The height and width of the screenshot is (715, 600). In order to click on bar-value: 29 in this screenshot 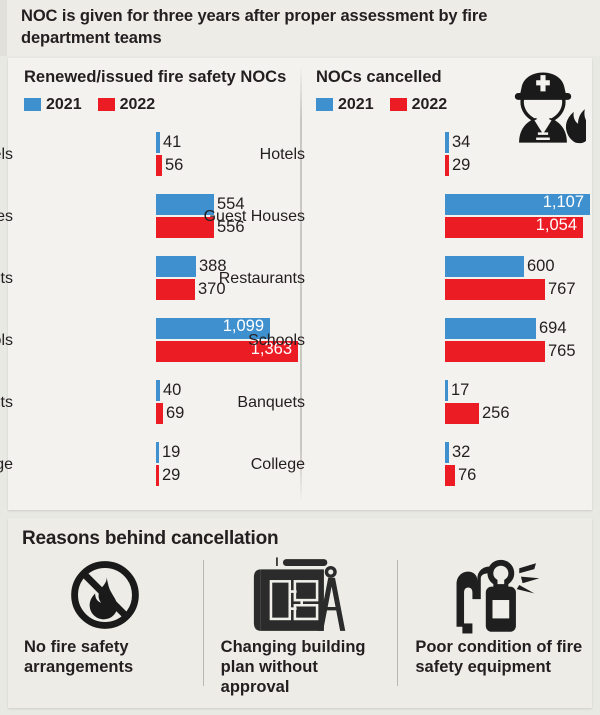, I will do `click(171, 475)`.